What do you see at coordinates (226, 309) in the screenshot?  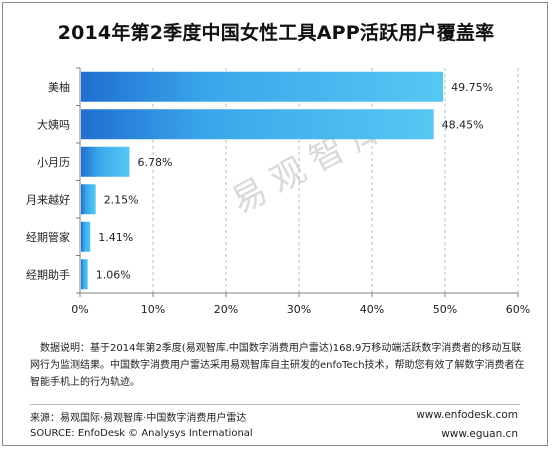 I see `x-tick-label: 20%` at bounding box center [226, 309].